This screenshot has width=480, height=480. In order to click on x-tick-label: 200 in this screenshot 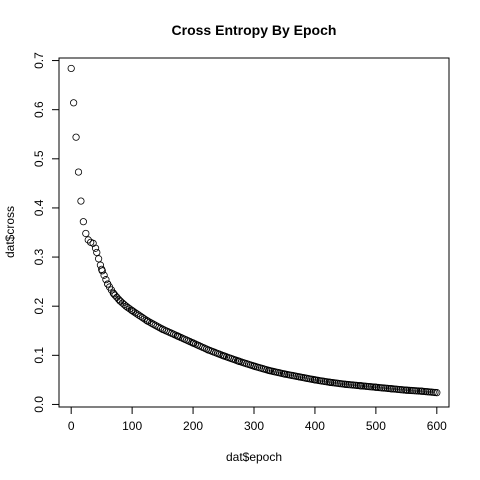, I will do `click(193, 426)`.